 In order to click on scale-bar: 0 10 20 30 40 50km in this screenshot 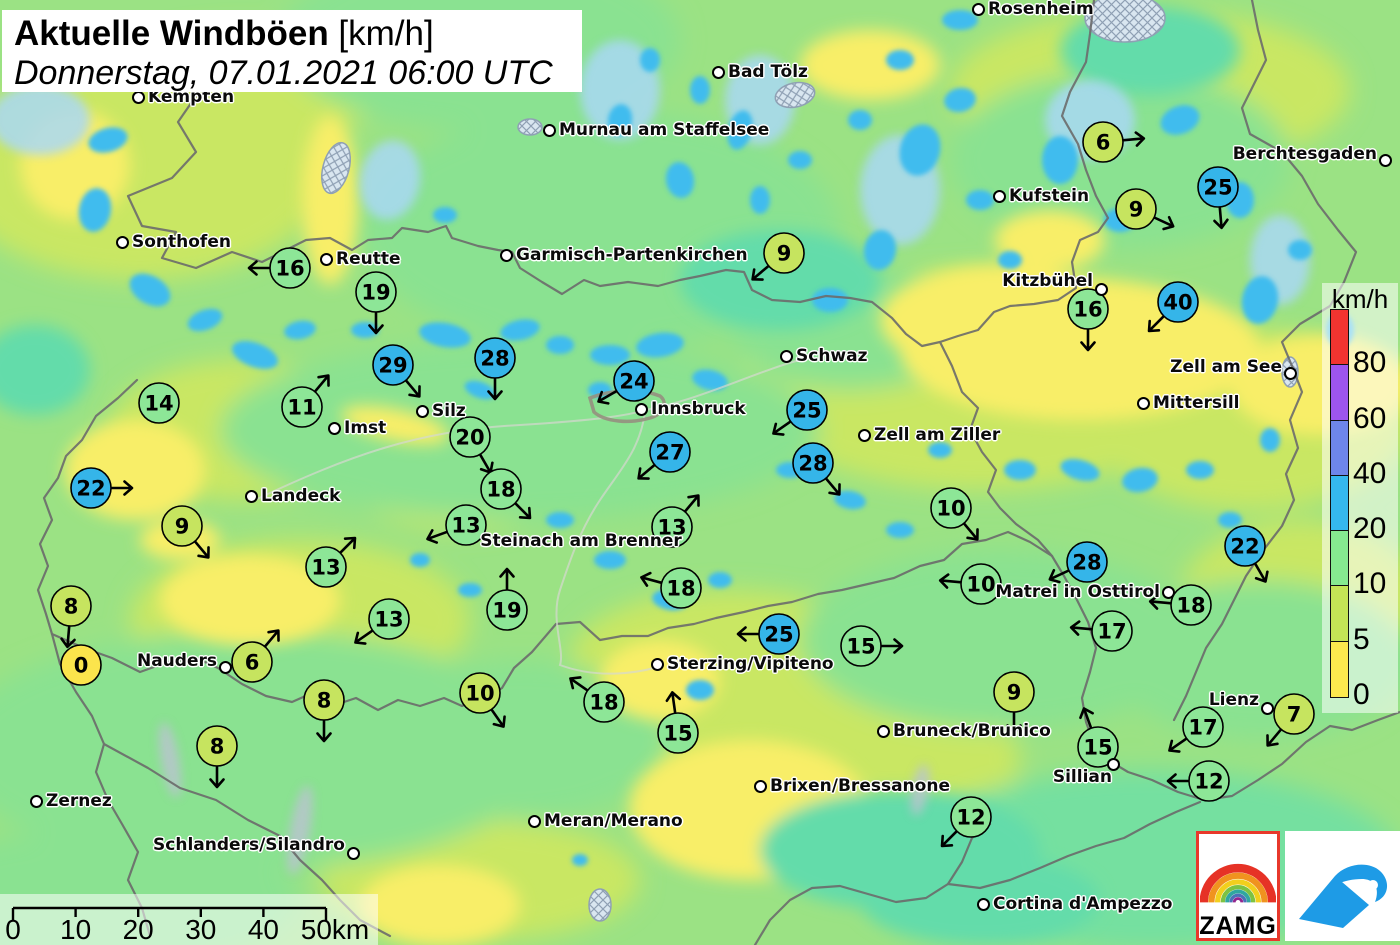, I will do `click(189, 919)`.